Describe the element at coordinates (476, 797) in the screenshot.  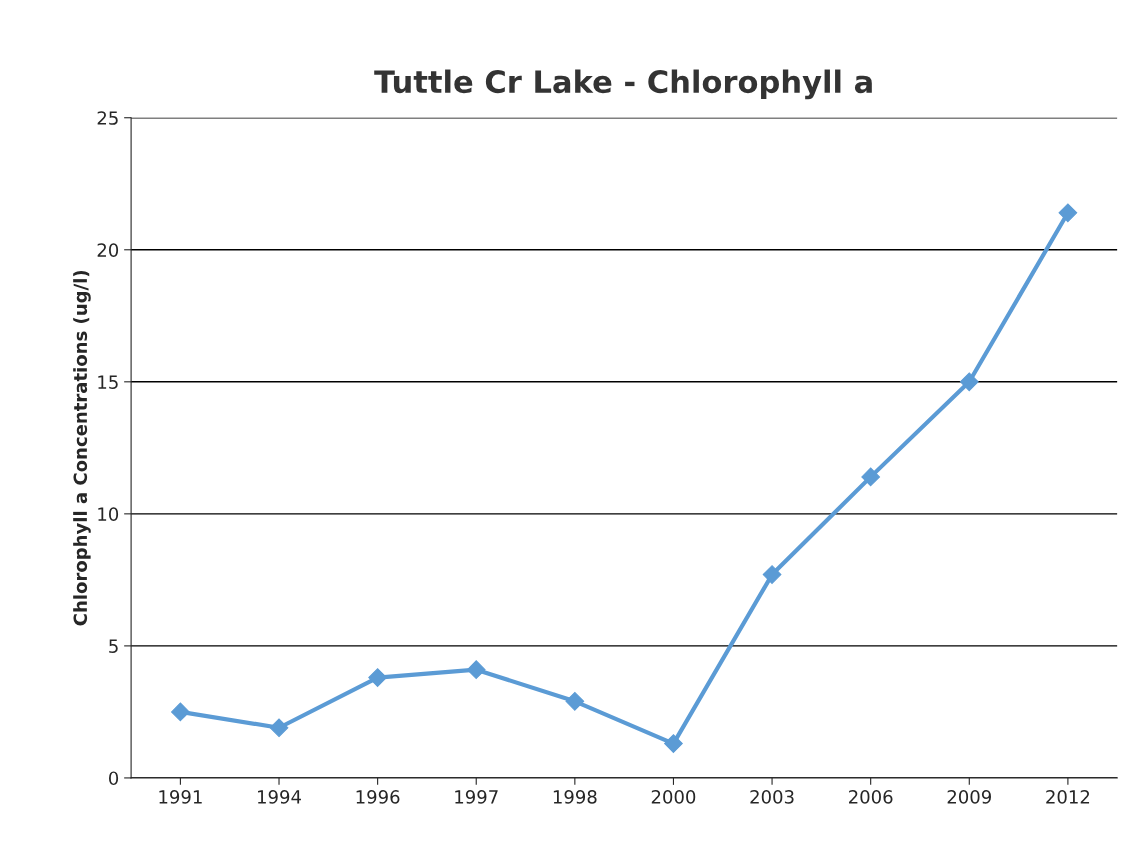
I see `x-tick-label: 1997` at that location.